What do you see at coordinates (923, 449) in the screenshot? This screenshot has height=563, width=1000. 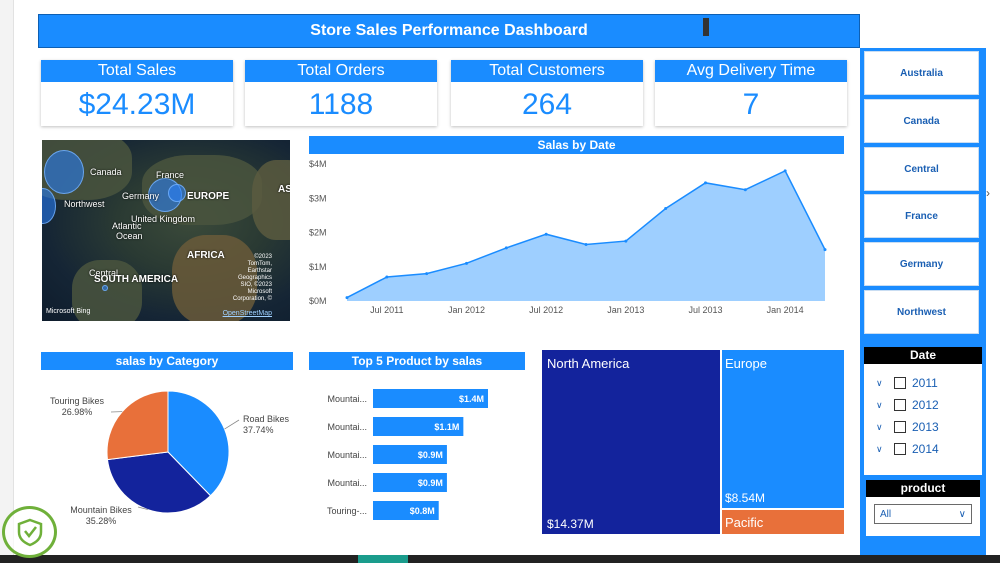 I see `date-year-row: ∨ 2014` at bounding box center [923, 449].